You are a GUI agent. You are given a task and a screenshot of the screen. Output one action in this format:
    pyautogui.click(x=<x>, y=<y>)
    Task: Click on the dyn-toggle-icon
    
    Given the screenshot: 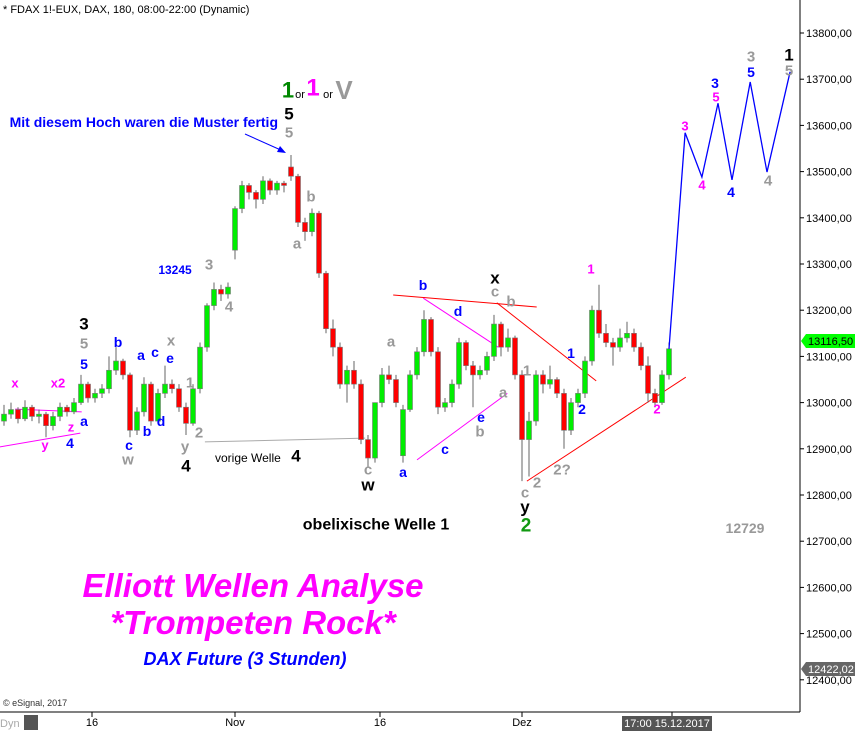 What is the action you would take?
    pyautogui.click(x=31, y=722)
    